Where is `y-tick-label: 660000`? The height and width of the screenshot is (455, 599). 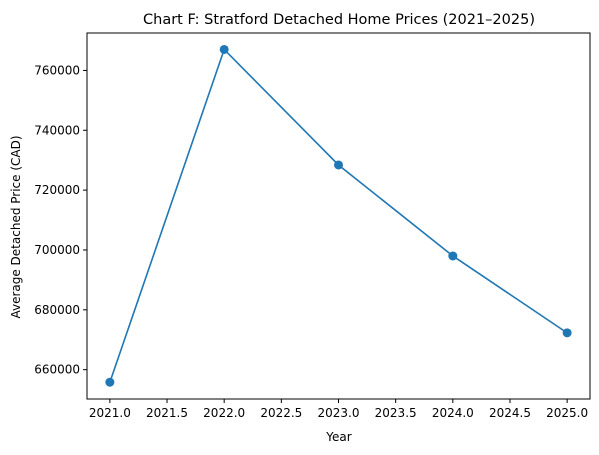
y-tick-label: 660000 is located at coordinates (57, 370).